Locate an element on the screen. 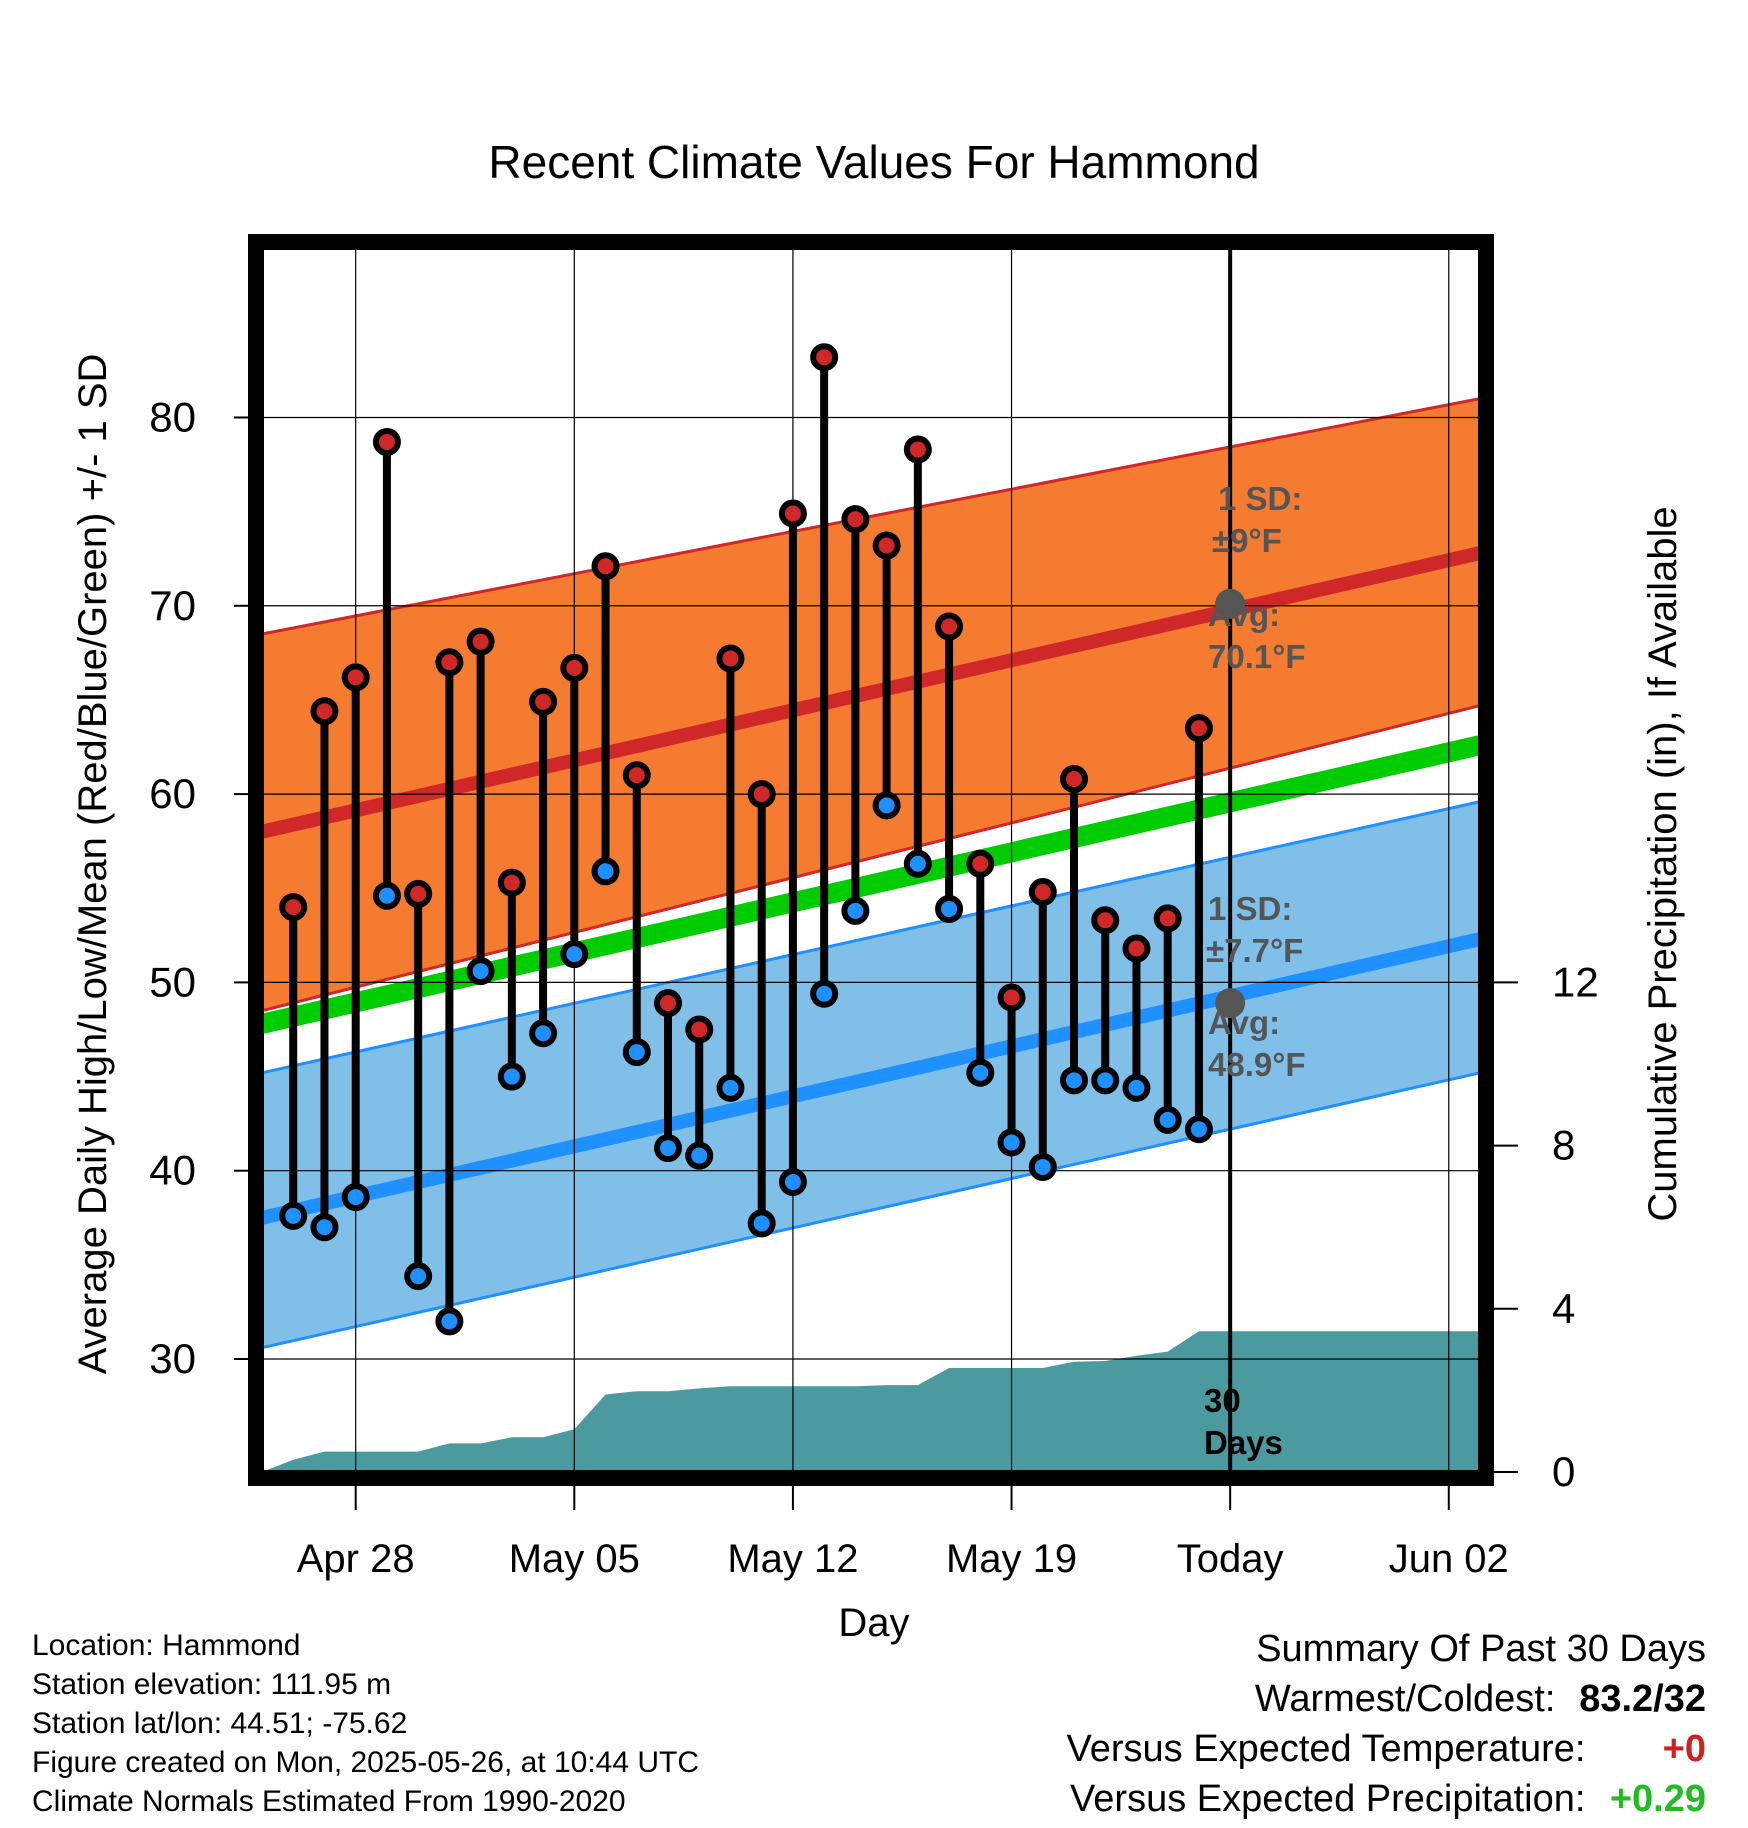  y-tick-label: 30 is located at coordinates (172, 1358).